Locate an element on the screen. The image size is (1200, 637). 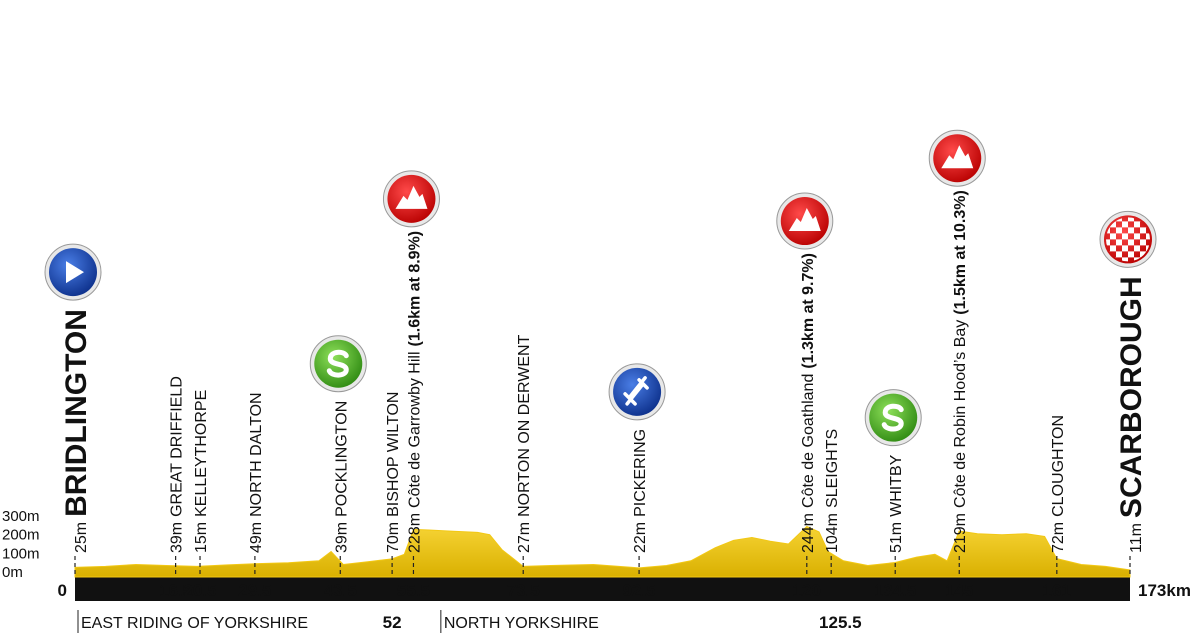
waypoint-label: 228m Côte de Garrowby Hill (1.6km at 8.9%) is located at coordinates (414, 392).